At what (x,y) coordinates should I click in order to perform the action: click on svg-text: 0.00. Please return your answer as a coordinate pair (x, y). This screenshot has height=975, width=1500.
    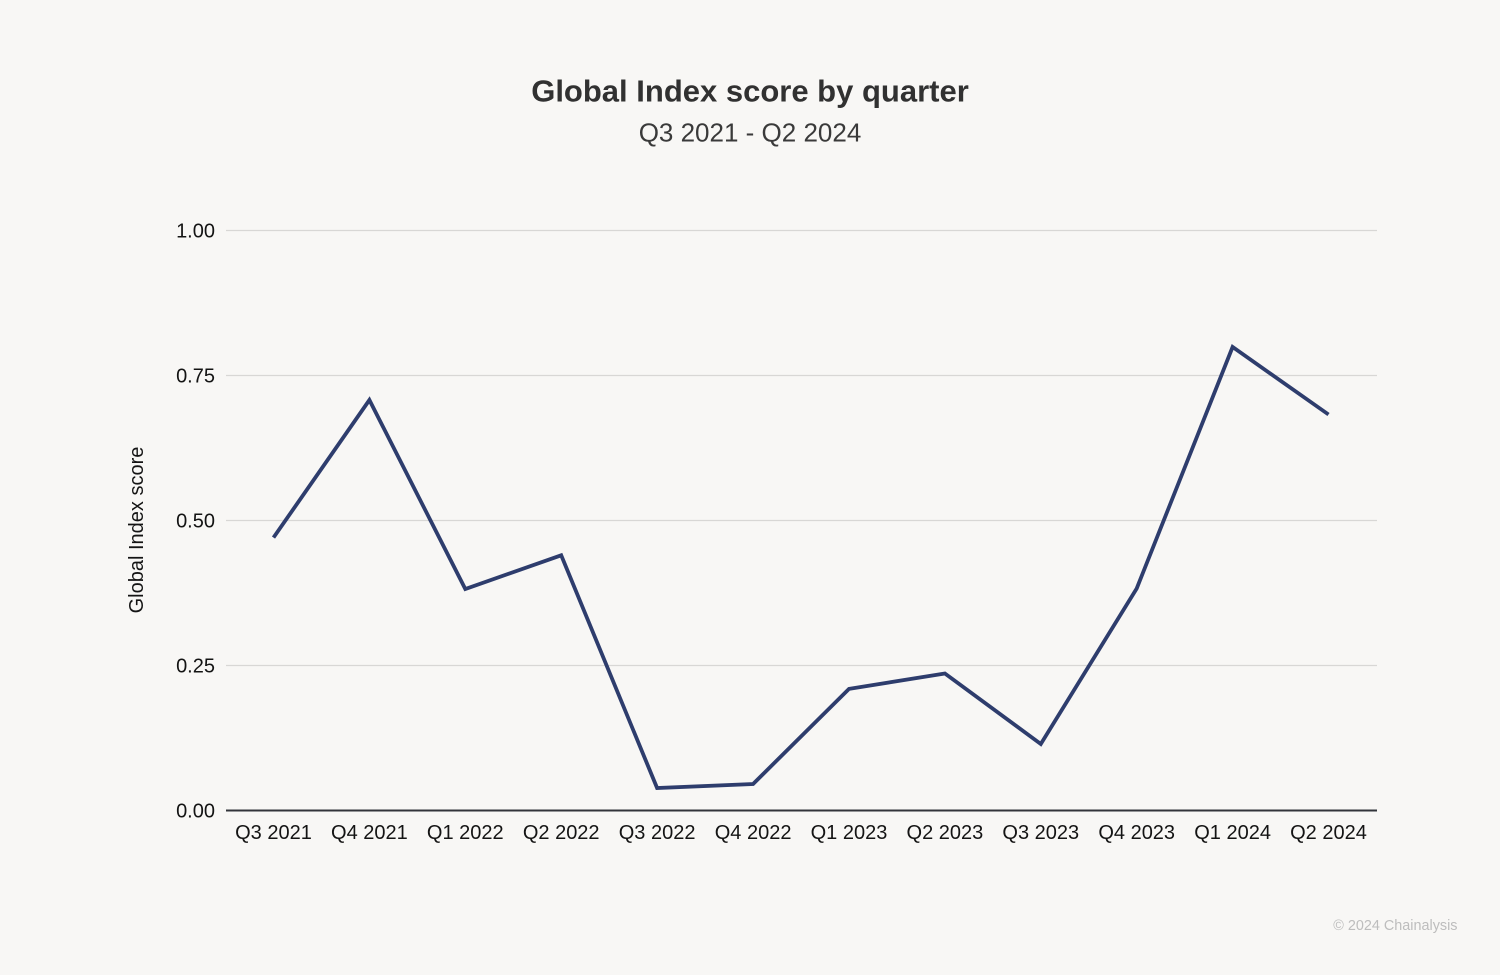
    Looking at the image, I should click on (195, 812).